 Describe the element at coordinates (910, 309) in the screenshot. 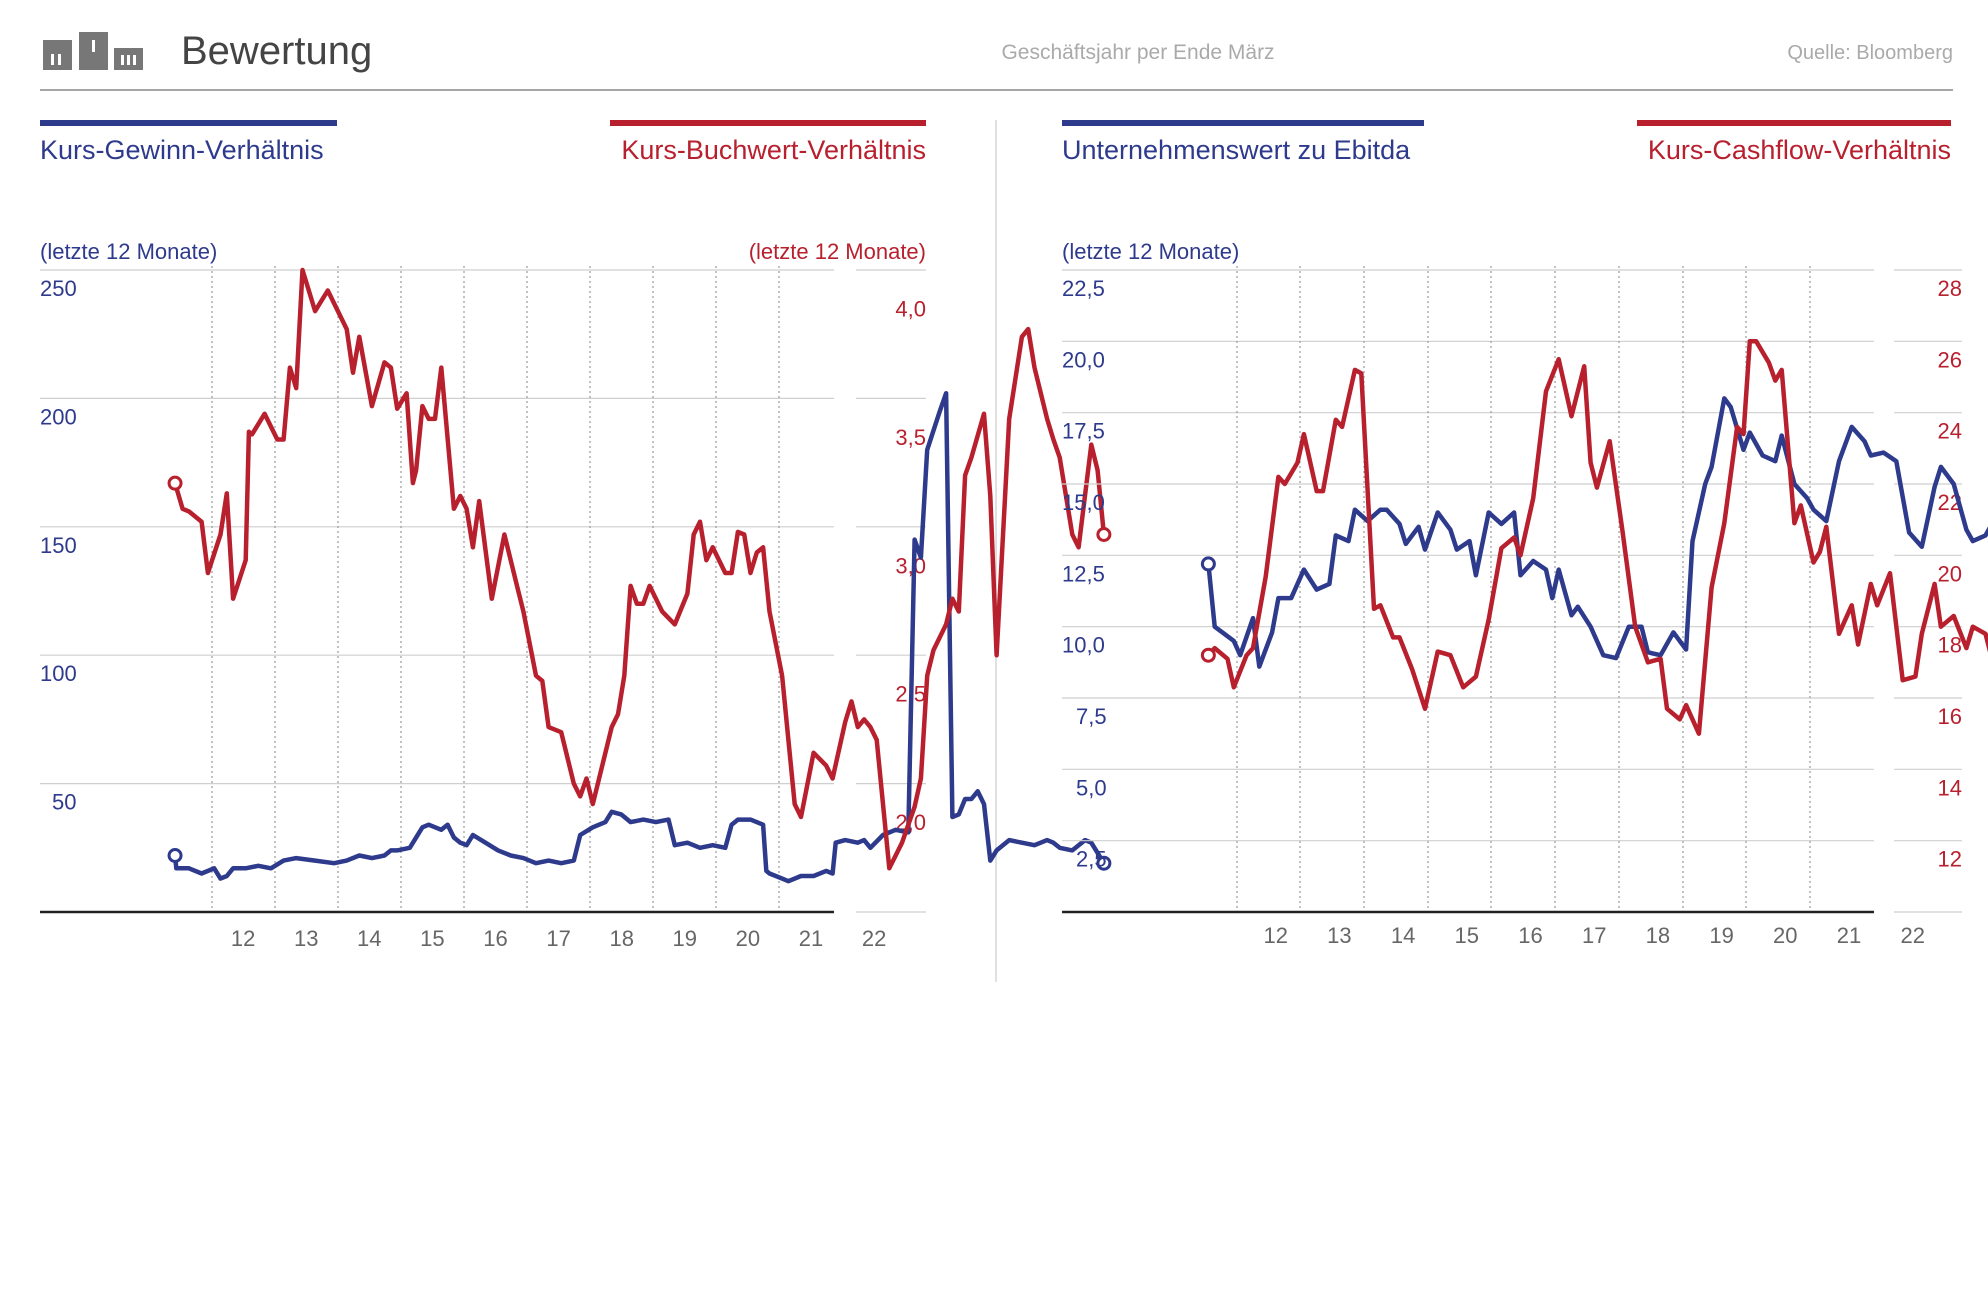

I see `right-tick: 4,0` at that location.